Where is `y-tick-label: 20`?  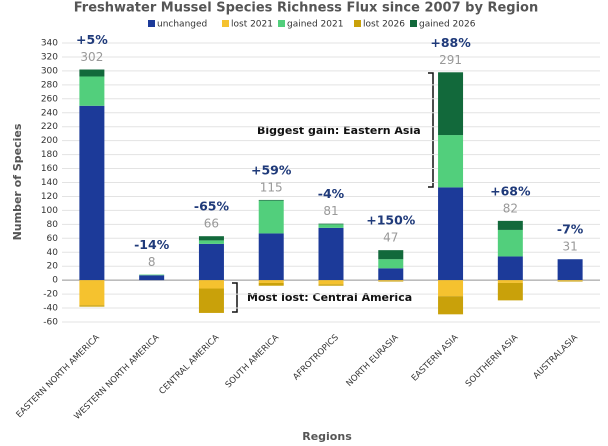 y-tick-label: 20 is located at coordinates (53, 267).